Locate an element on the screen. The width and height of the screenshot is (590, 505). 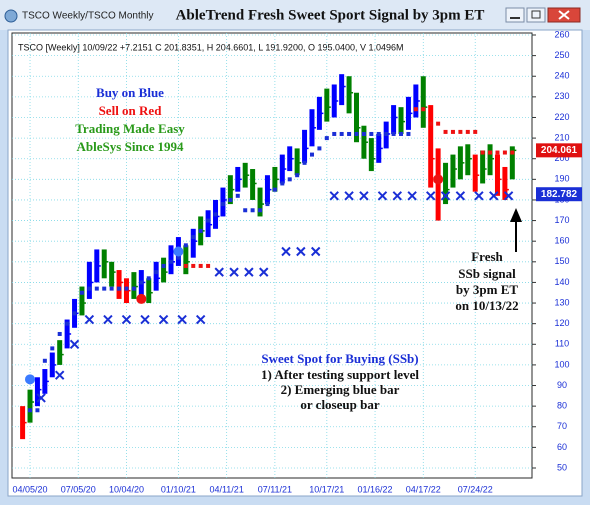
y-tick-label: 80 is located at coordinates (562, 406).